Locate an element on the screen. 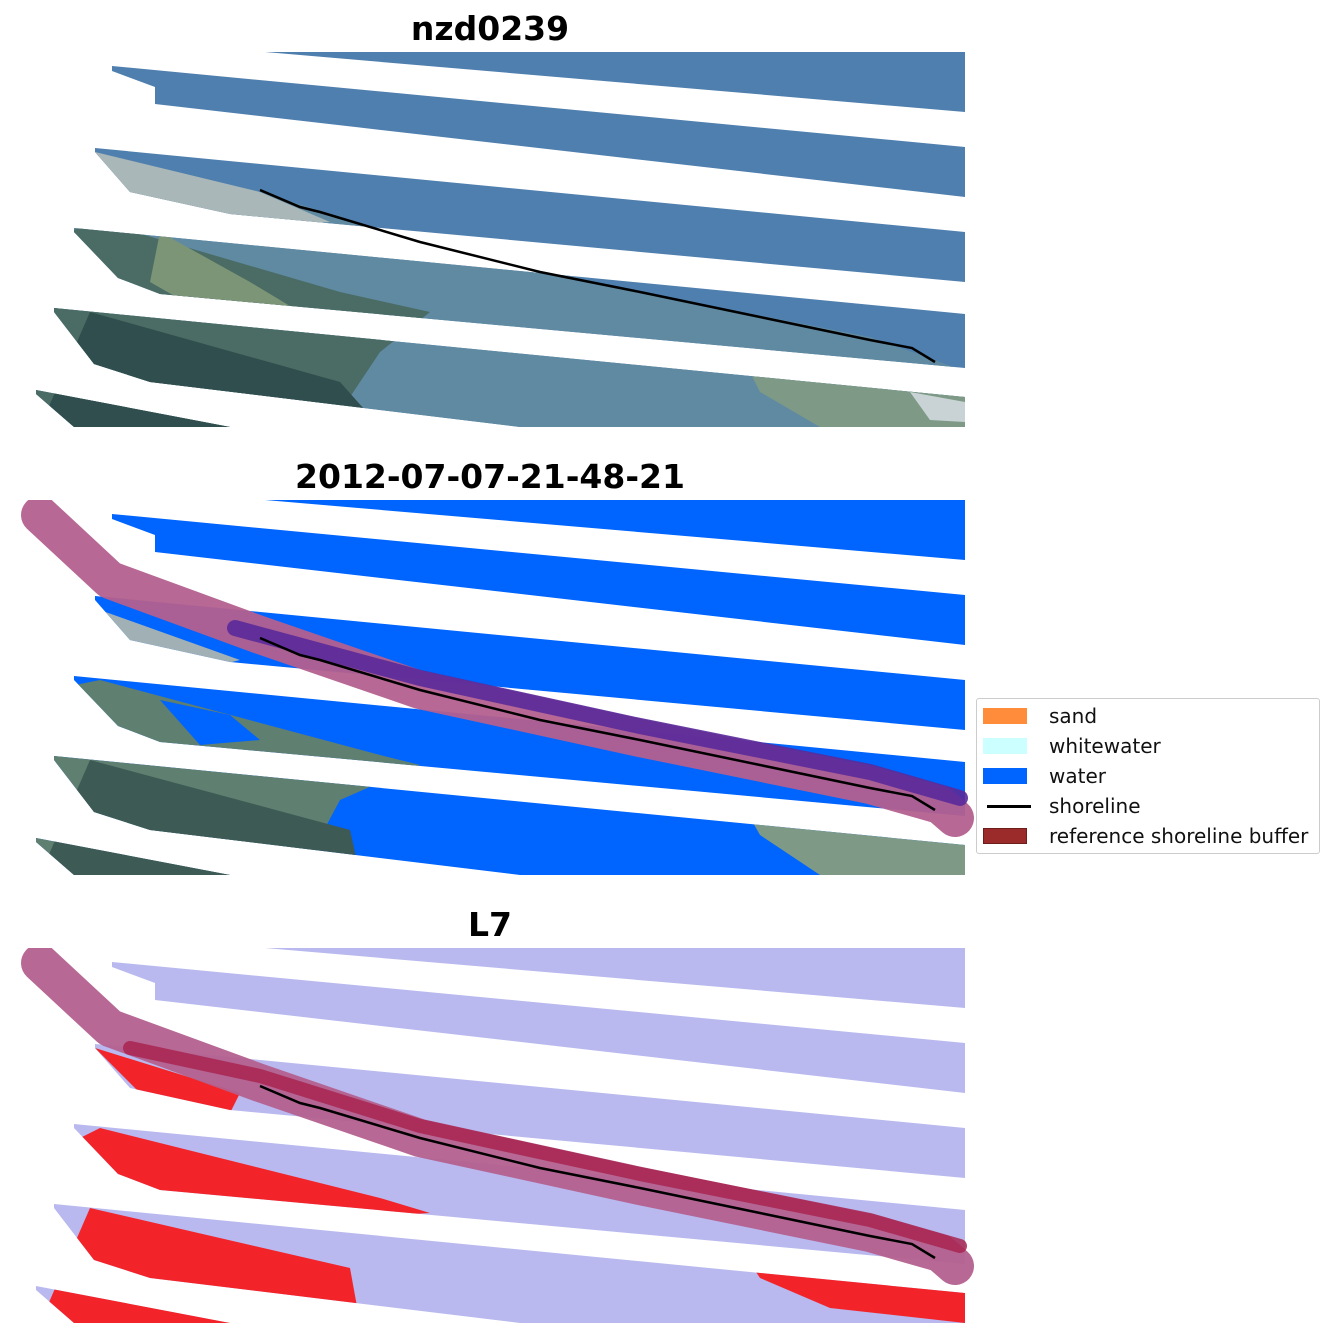 The image size is (1336, 1337). sand-swatch is located at coordinates (1005, 716).